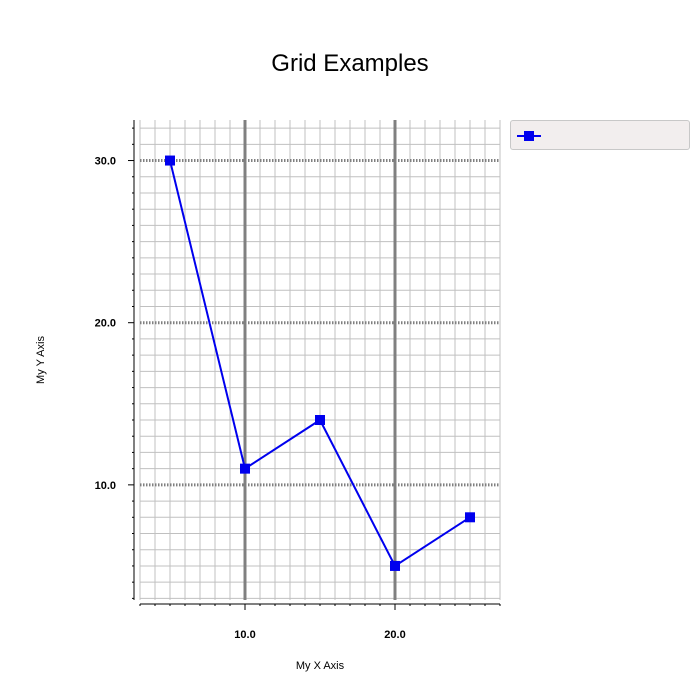  What do you see at coordinates (105, 324) in the screenshot?
I see `y-tick-label: 20.0` at bounding box center [105, 324].